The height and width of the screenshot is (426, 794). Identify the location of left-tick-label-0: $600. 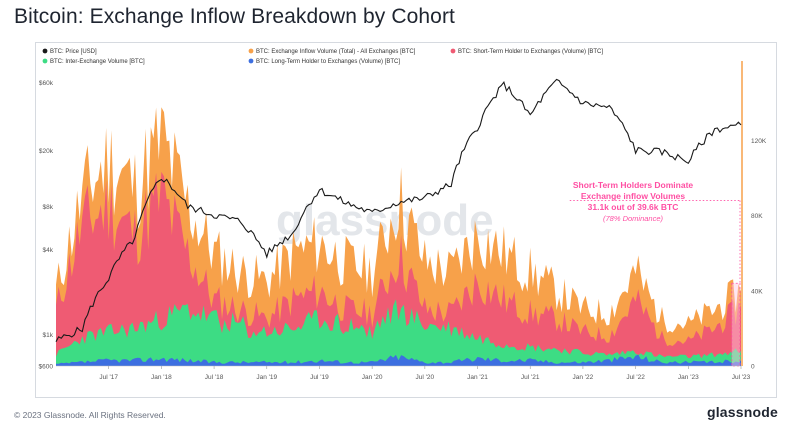
(46, 367).